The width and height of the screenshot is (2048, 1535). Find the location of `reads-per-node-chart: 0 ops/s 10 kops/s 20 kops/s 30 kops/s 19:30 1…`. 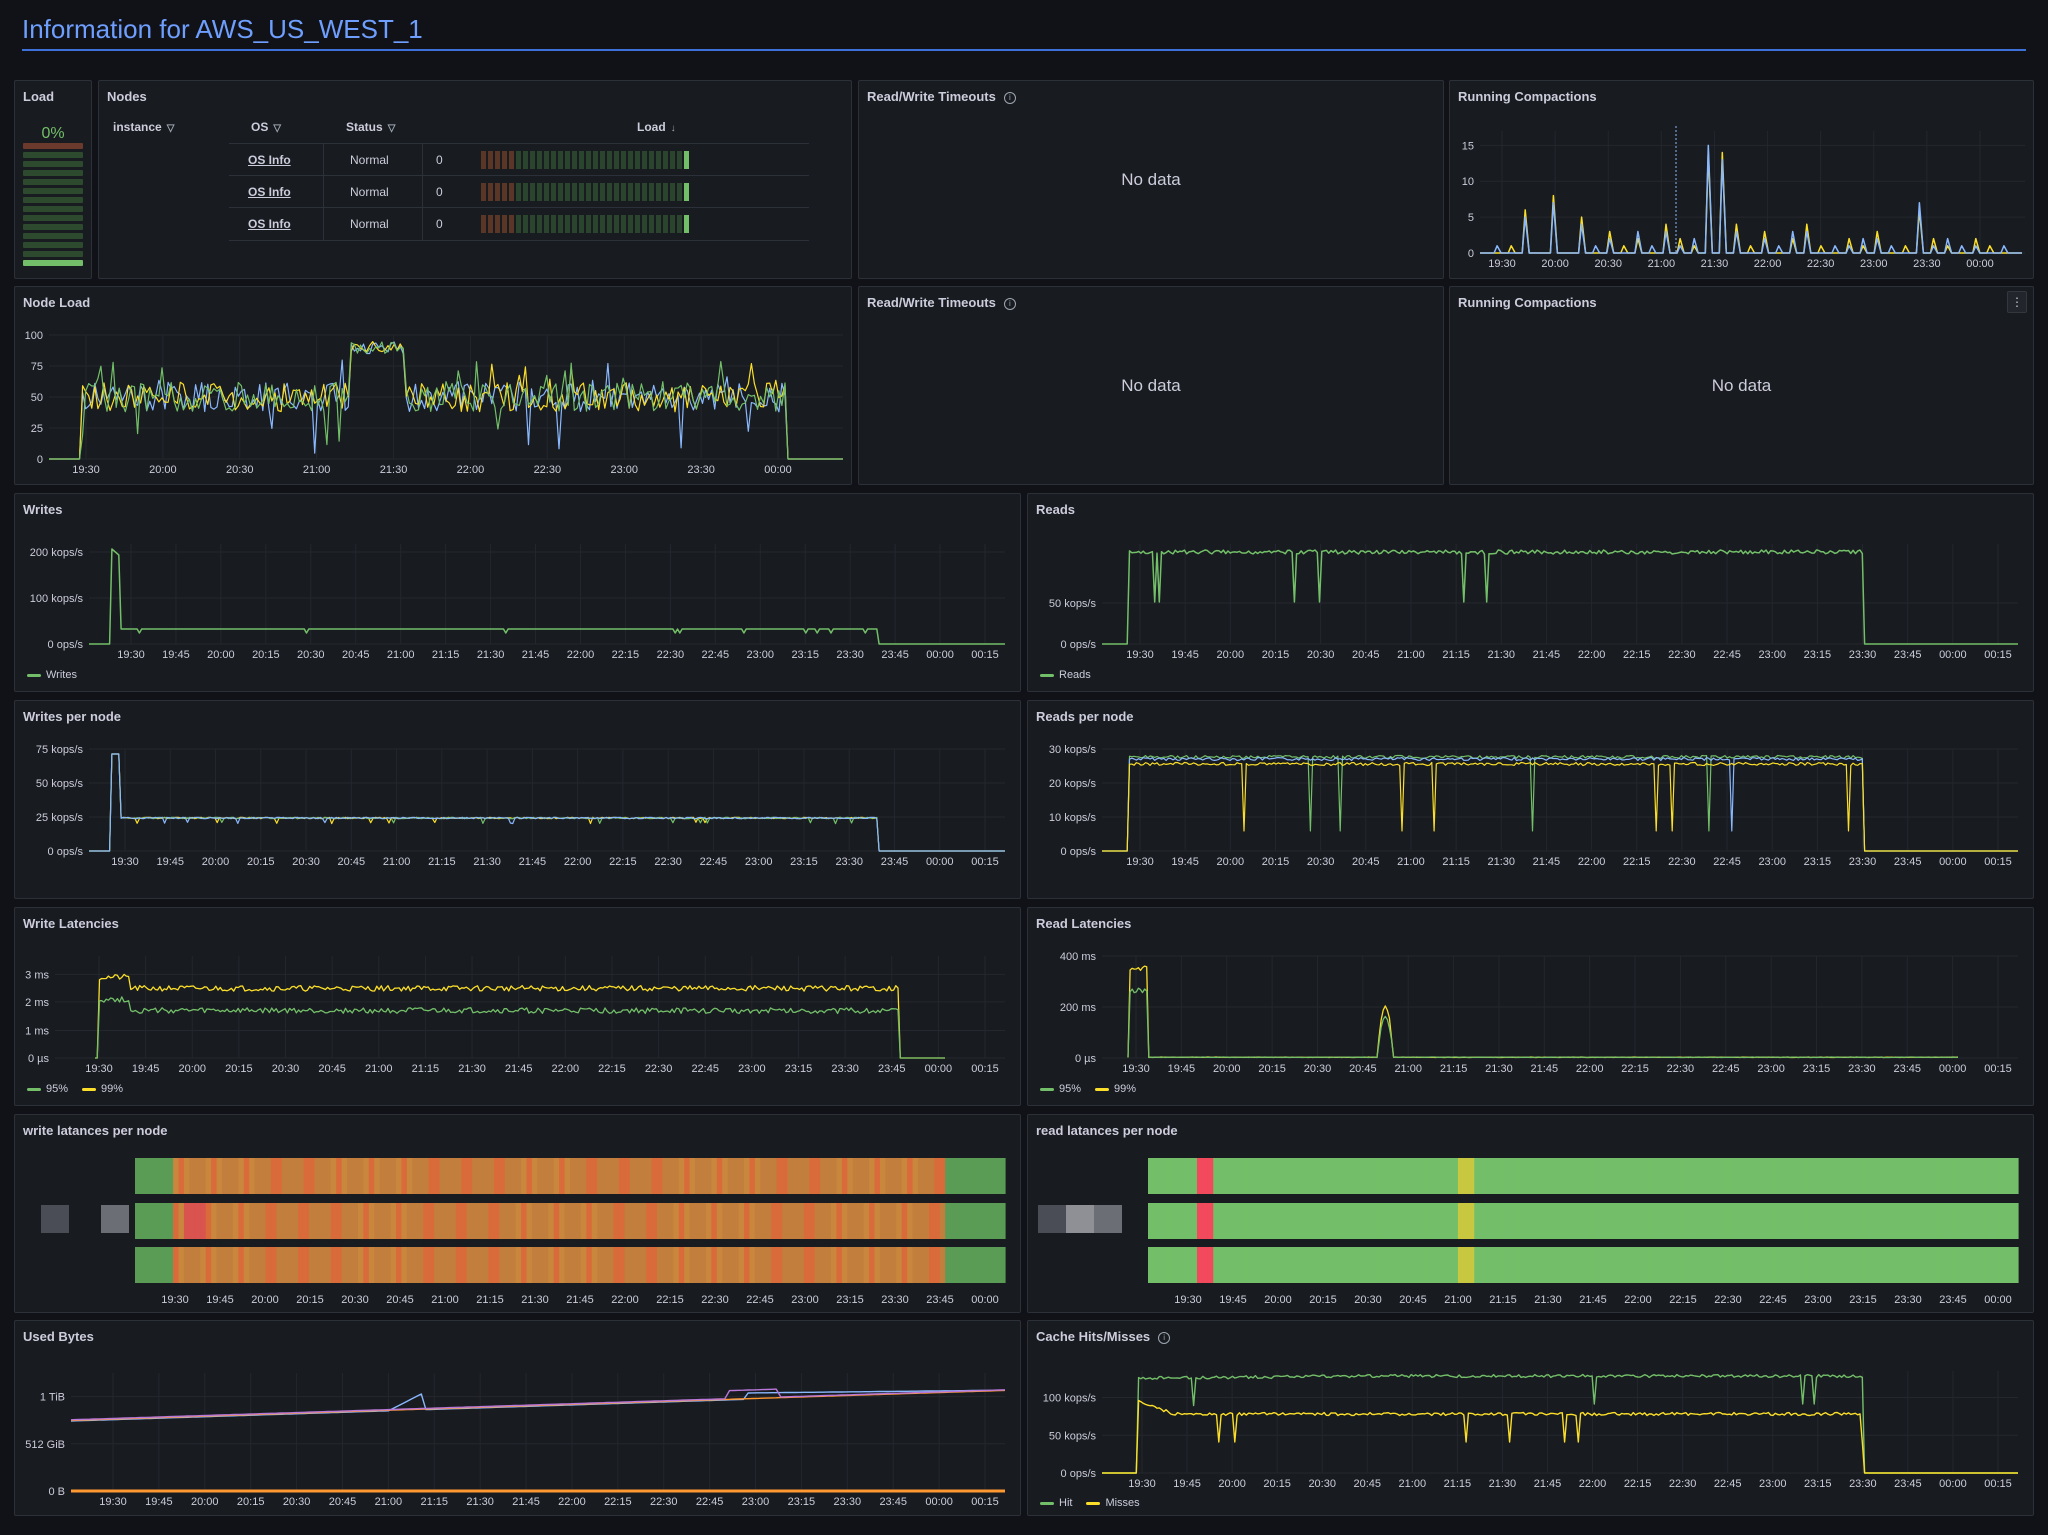

reads-per-node-chart: 0 ops/s 10 kops/s 20 kops/s 30 kops/s 19:30 1… is located at coordinates (1533, 806).